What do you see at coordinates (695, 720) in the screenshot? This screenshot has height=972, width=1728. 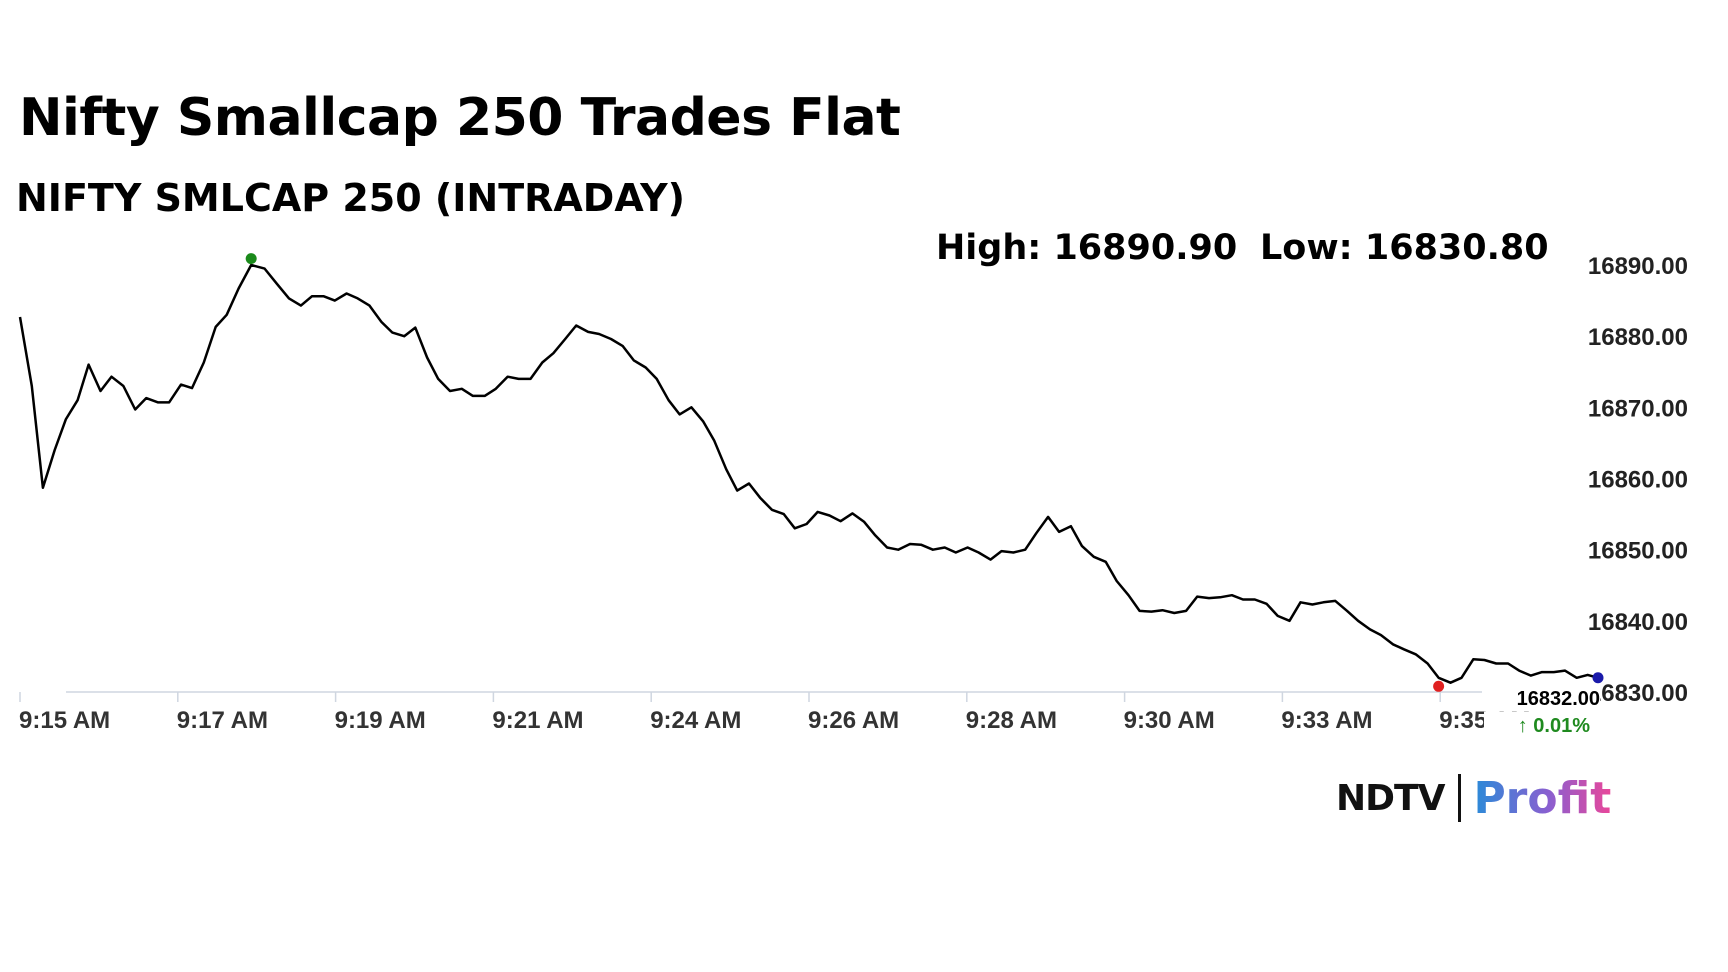 I see `x-tick-label: 9:24 AM` at bounding box center [695, 720].